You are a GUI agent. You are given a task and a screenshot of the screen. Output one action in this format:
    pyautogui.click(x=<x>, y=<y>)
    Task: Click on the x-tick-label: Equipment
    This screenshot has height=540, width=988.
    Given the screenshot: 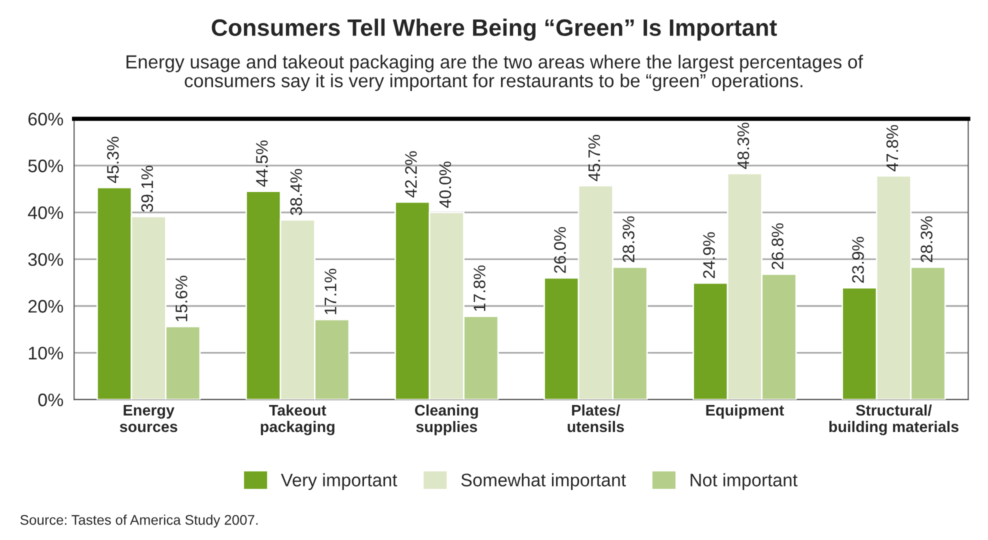 What is the action you would take?
    pyautogui.click(x=745, y=411)
    